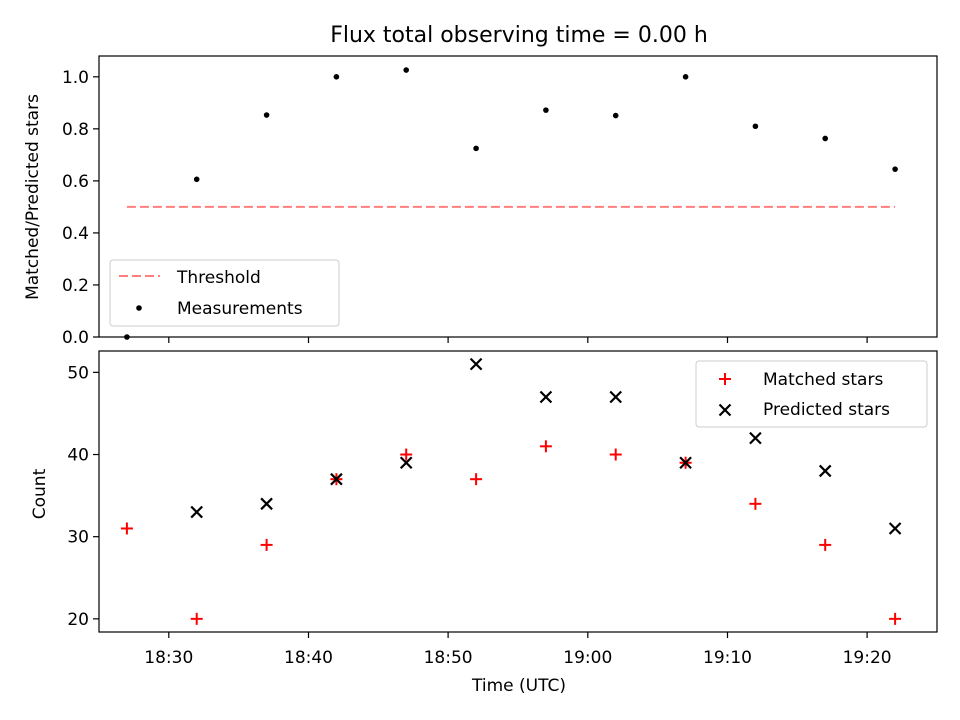 This screenshot has width=960, height=720. I want to click on top-y-tick-label: 1.0, so click(75, 78).